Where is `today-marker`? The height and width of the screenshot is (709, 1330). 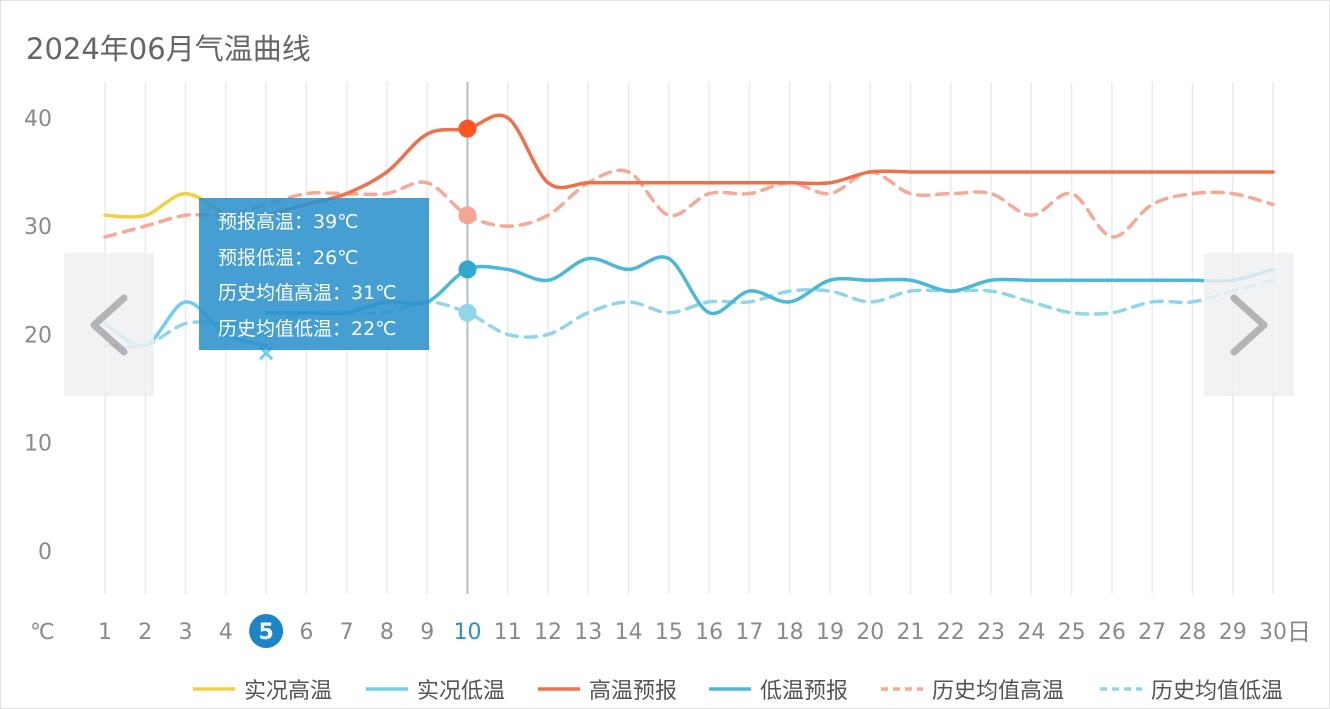
today-marker is located at coordinates (266, 631).